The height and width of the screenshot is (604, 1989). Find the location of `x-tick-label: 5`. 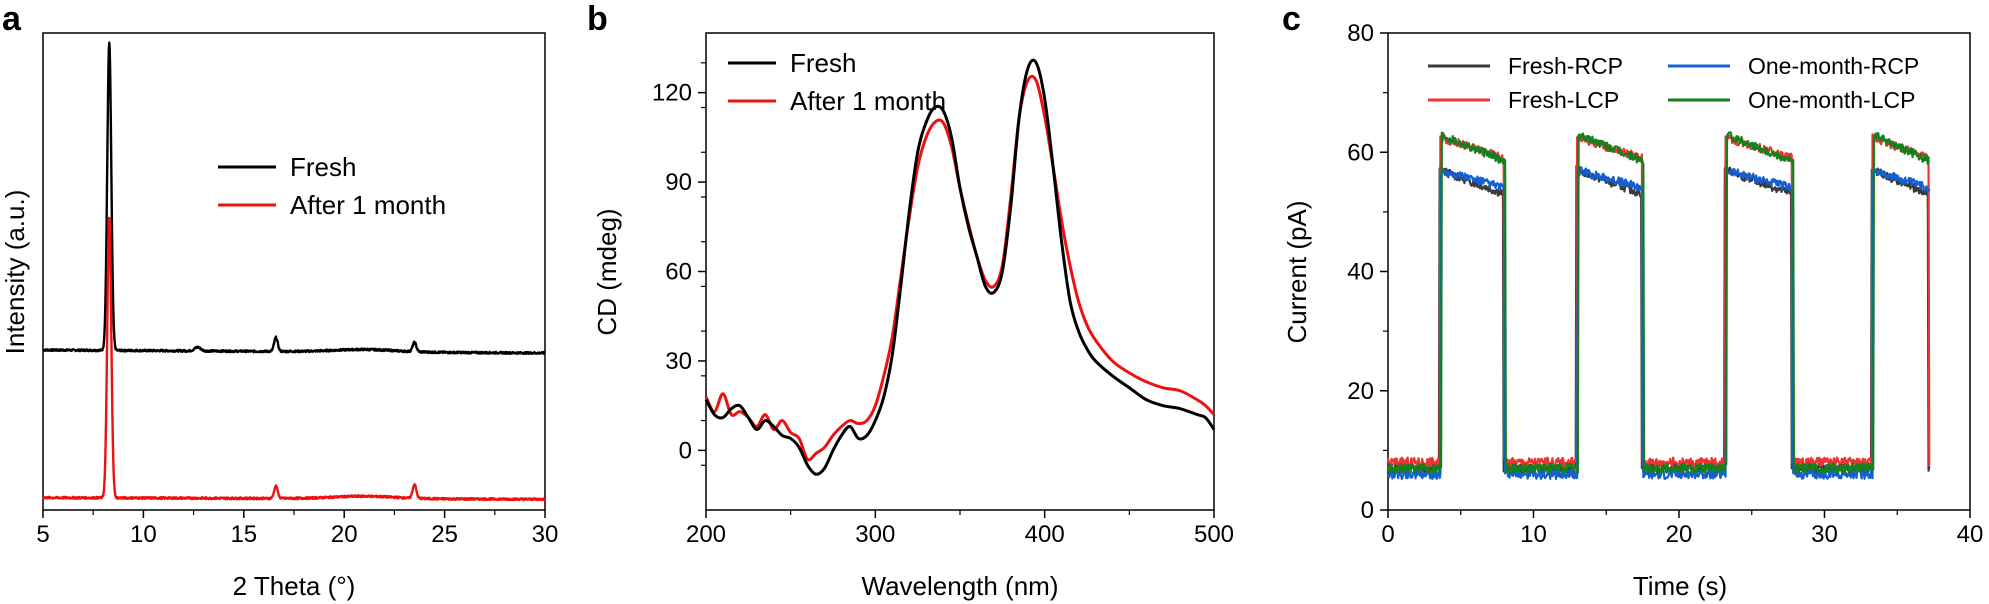

x-tick-label: 5 is located at coordinates (42, 534).